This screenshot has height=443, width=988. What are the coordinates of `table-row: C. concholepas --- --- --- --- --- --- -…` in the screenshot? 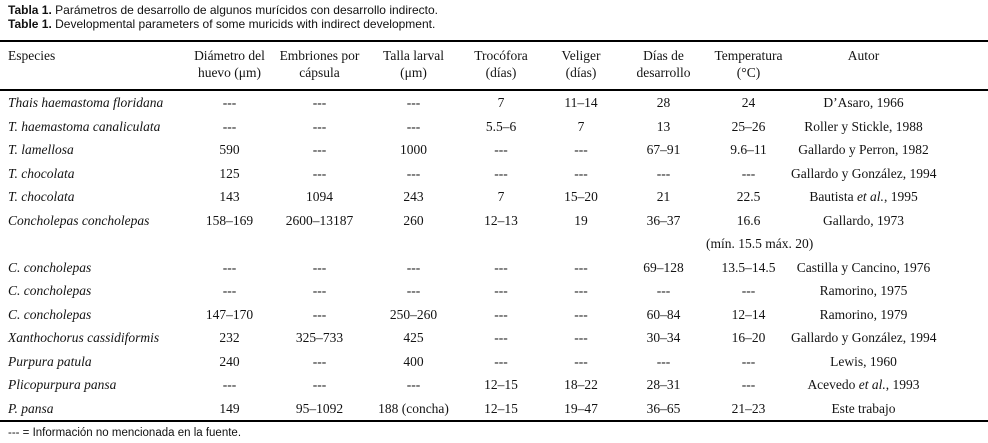 It's located at (494, 291).